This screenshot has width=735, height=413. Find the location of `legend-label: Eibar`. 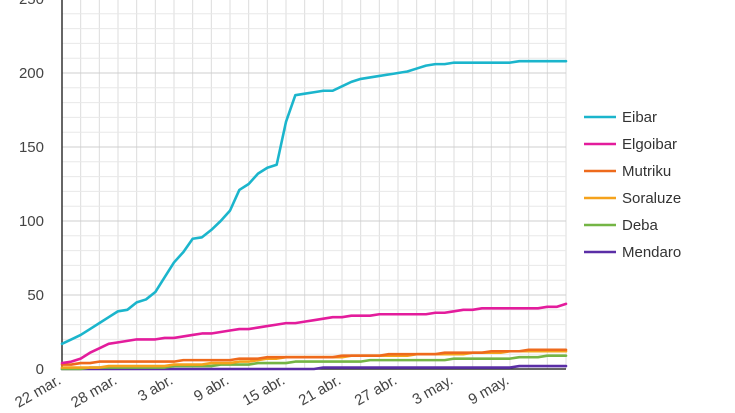

legend-label: Eibar is located at coordinates (639, 117).